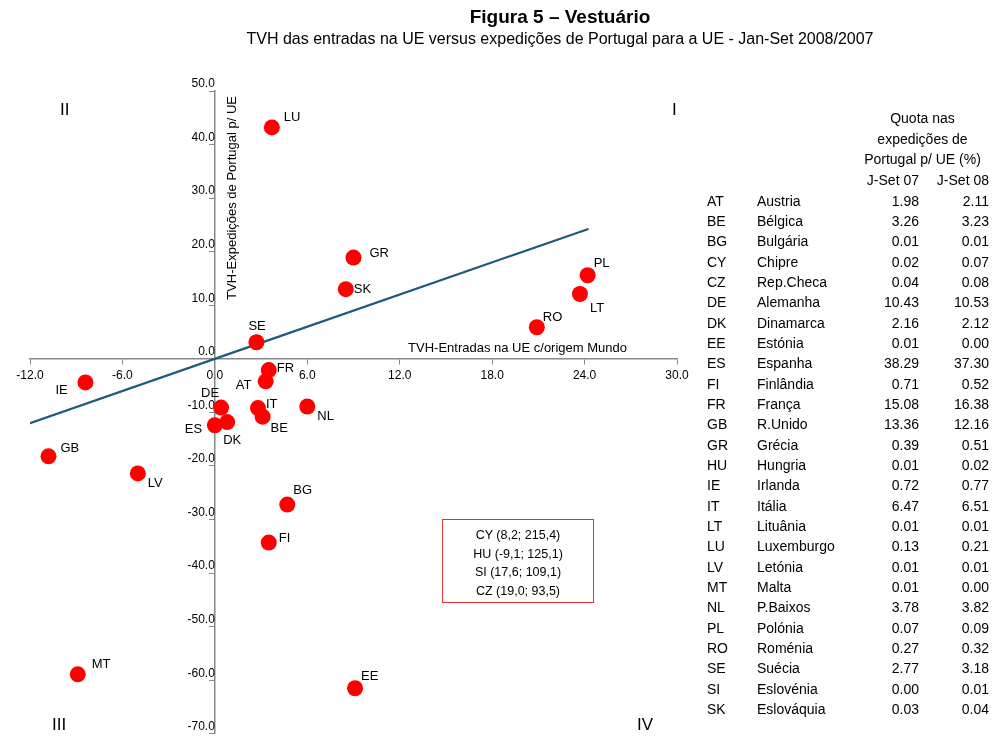 This screenshot has width=1003, height=746. I want to click on text: R.Unido, so click(783, 425).